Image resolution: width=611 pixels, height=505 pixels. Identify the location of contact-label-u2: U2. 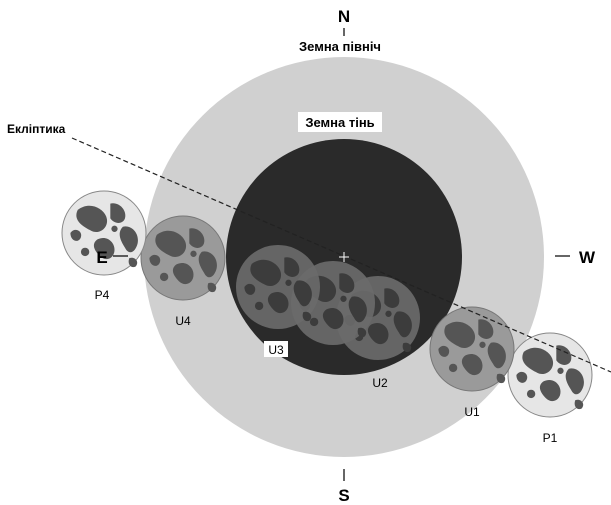
(380, 383).